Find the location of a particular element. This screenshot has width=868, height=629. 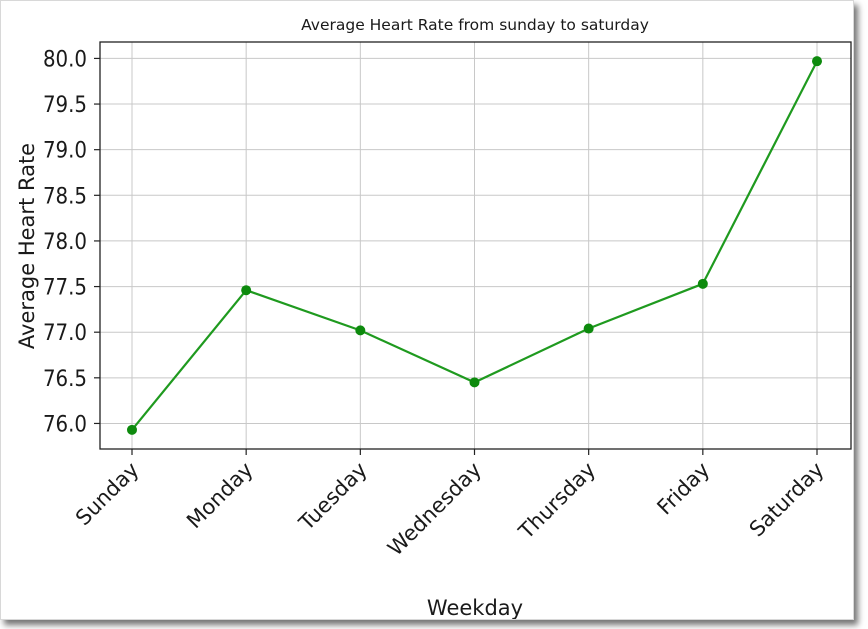

x-tick-label: Monday is located at coordinates (220, 496).